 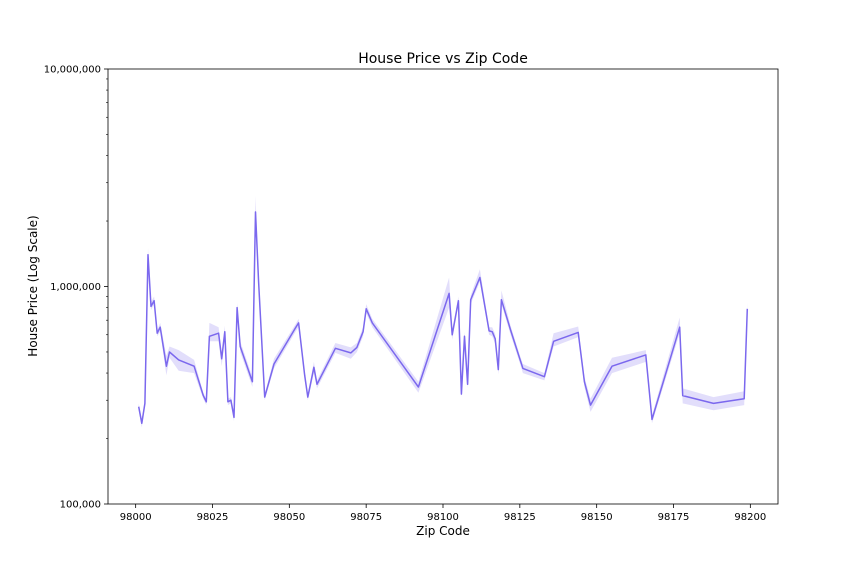 I want to click on y-tick-label: 1,000,000, so click(x=75, y=287).